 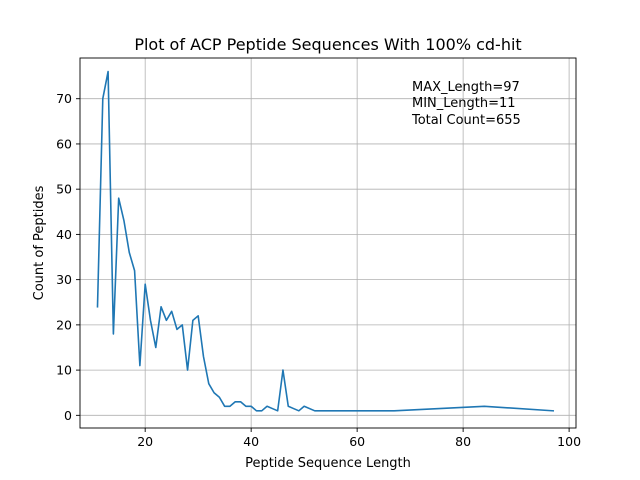 What do you see at coordinates (39, 242) in the screenshot?
I see `y-axis-label: Count of Peptides` at bounding box center [39, 242].